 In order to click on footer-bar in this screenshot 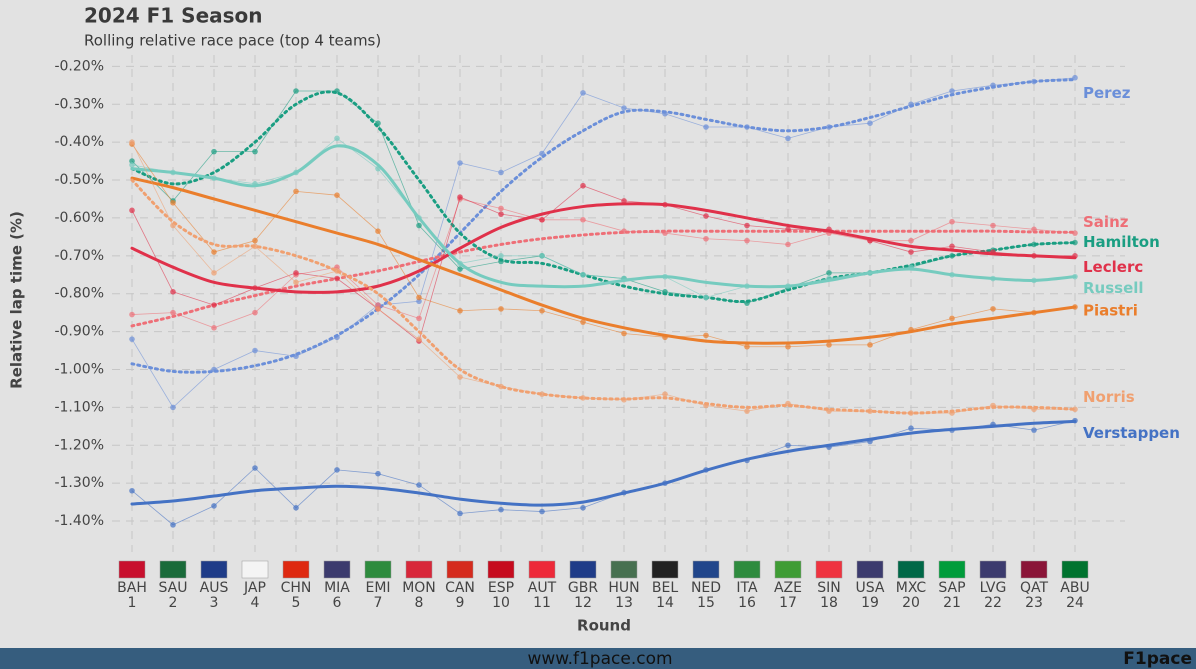, I will do `click(598, 658)`.